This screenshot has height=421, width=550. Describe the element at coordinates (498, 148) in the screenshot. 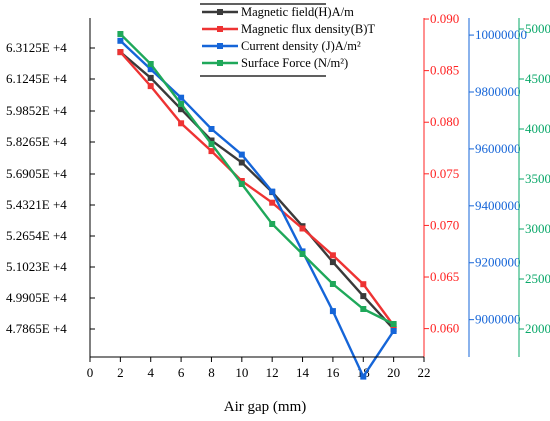

I see `right2-tick-label: 9600000` at that location.